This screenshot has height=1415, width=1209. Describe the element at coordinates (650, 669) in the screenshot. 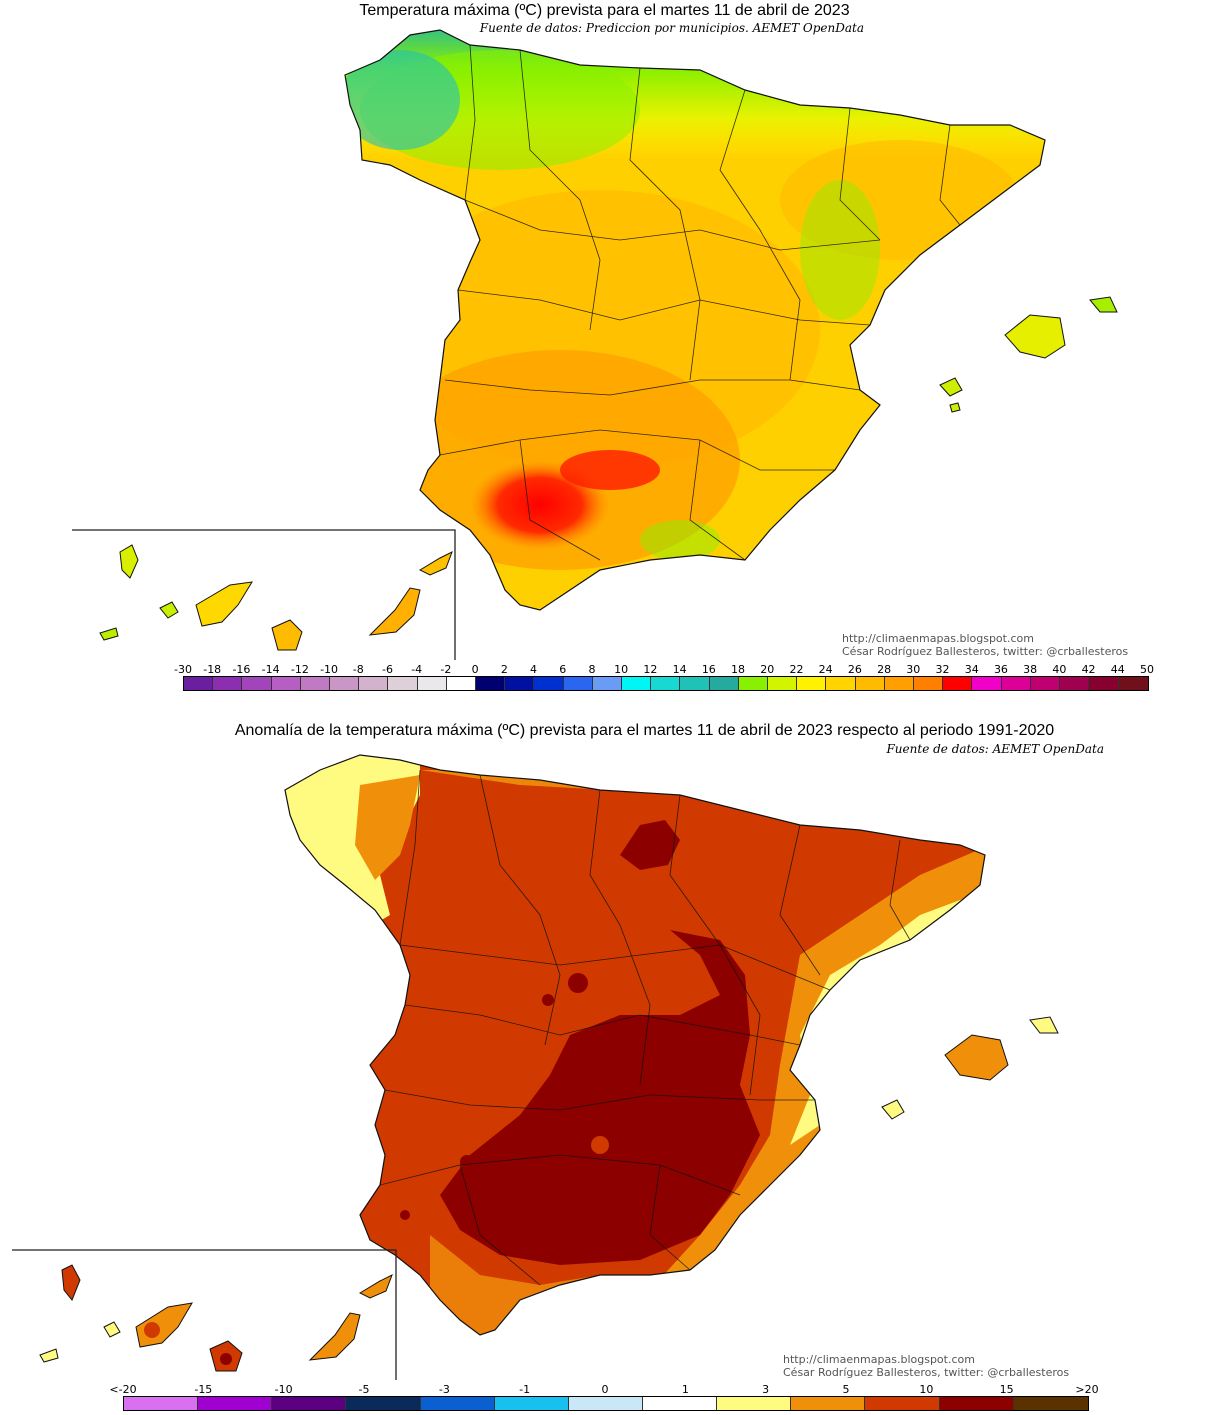

I see `top-legend-label: 12` at that location.